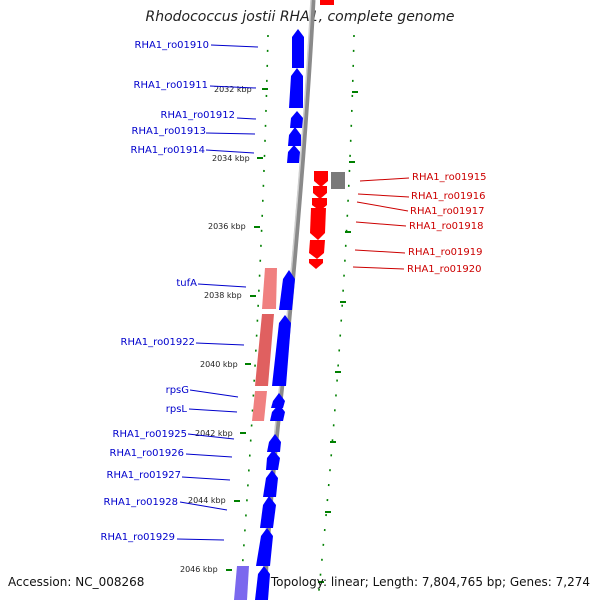  I want to click on right-leader-lines, so click(381, 223).